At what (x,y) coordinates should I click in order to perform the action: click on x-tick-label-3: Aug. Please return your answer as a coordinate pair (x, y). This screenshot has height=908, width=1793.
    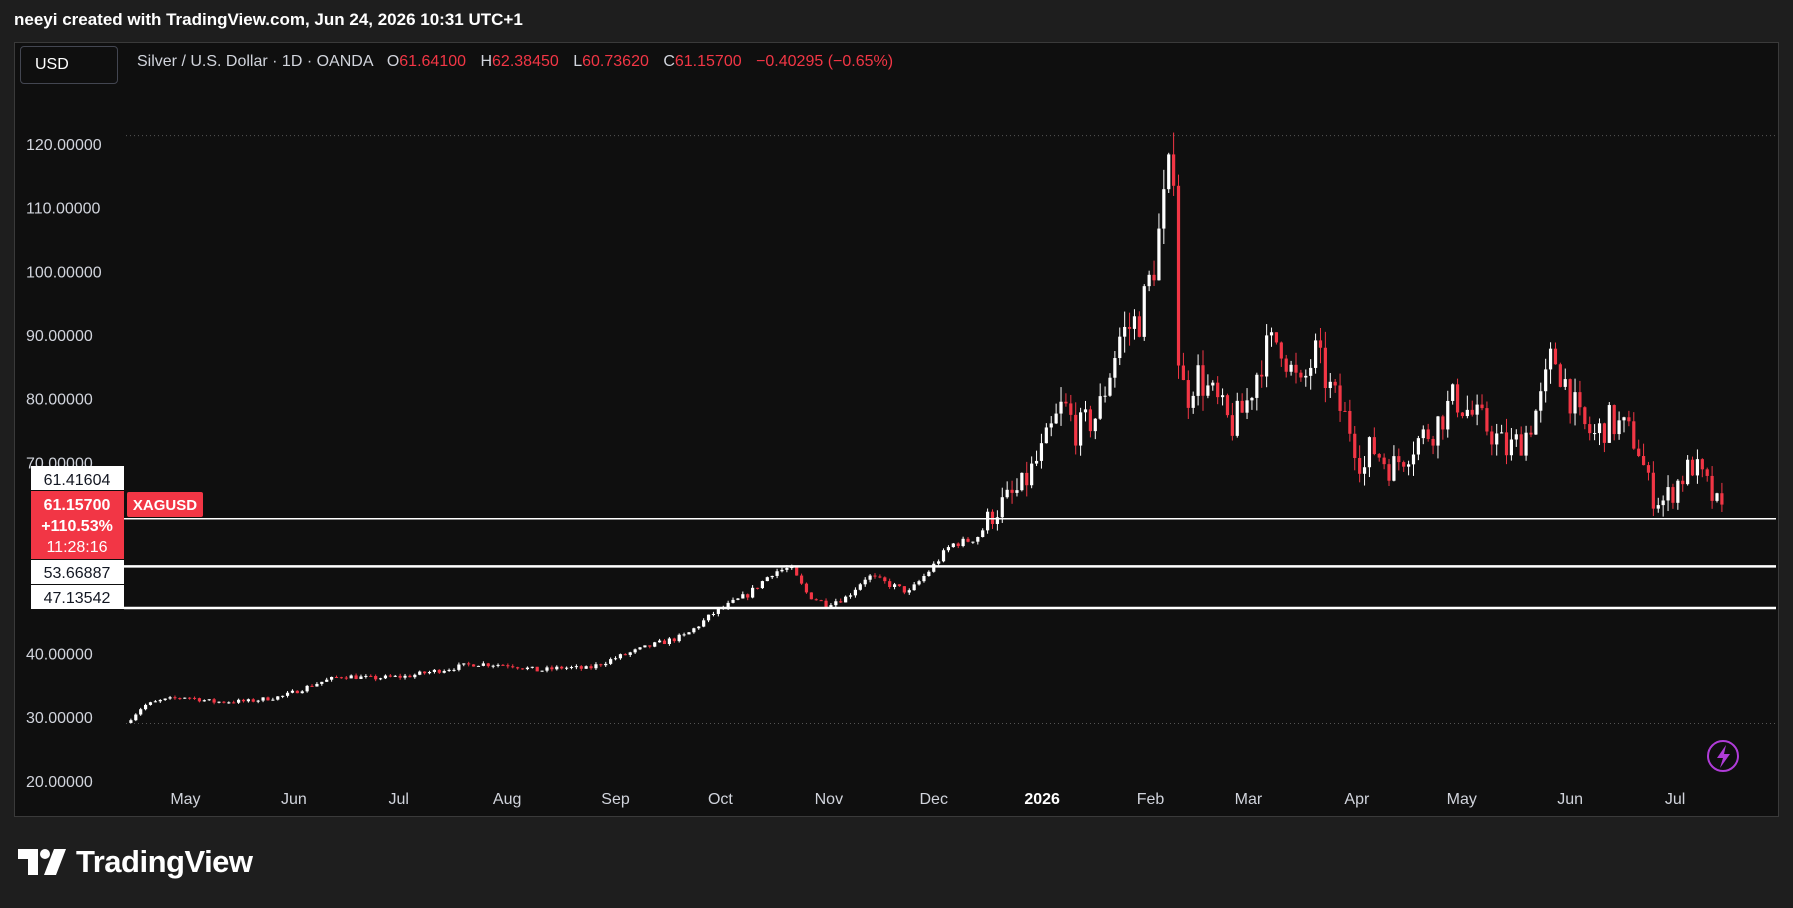
    Looking at the image, I should click on (507, 799).